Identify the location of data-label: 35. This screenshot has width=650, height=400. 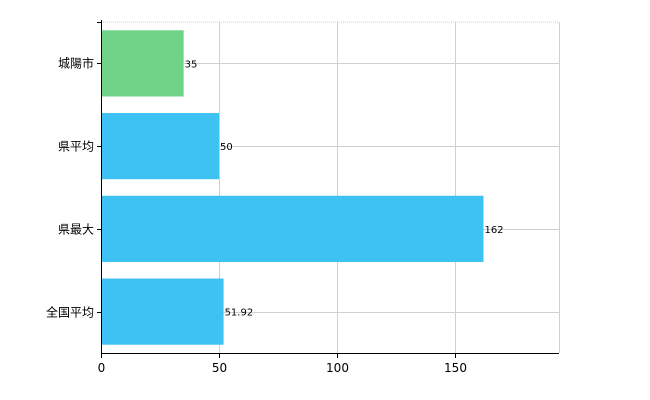
(191, 64).